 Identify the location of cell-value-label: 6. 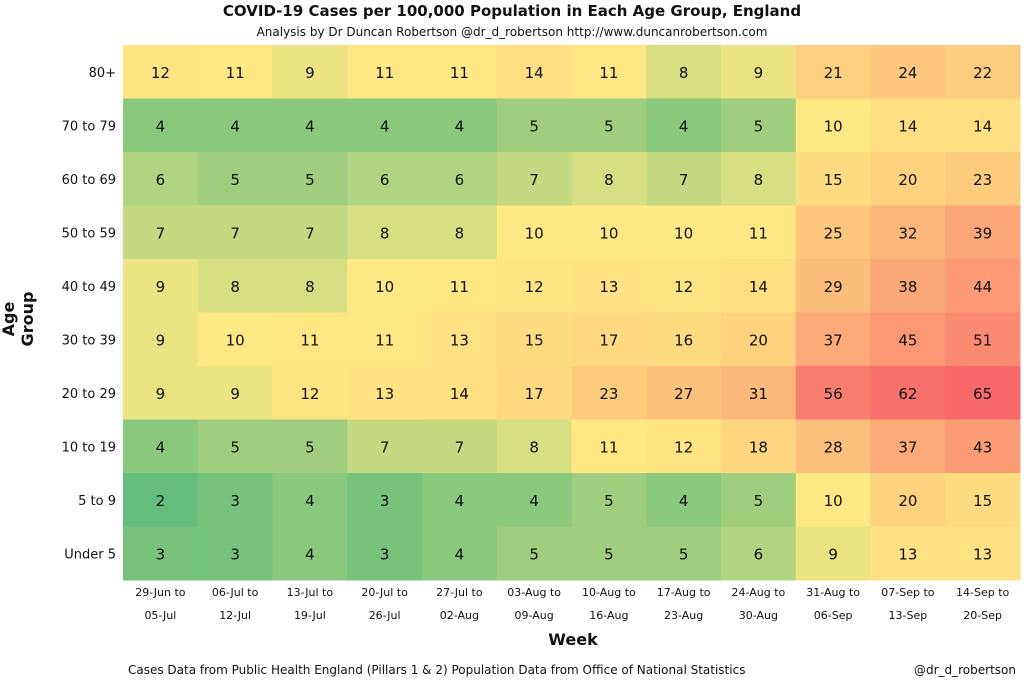
(759, 554).